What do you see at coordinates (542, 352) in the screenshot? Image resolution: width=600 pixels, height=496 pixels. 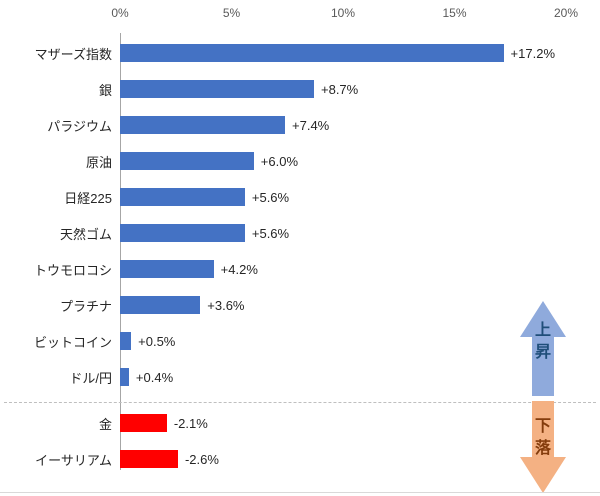 I see `up-char-2: 昇` at bounding box center [542, 352].